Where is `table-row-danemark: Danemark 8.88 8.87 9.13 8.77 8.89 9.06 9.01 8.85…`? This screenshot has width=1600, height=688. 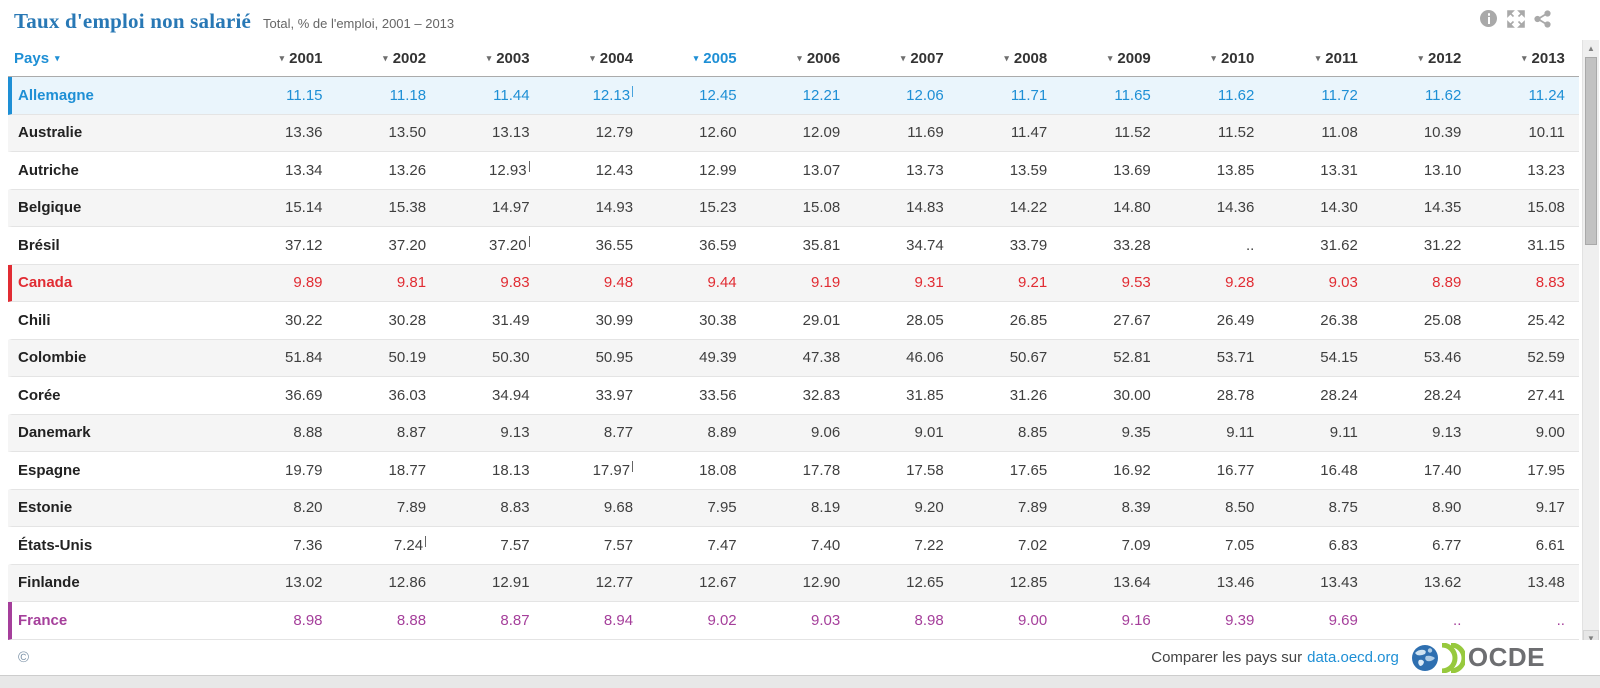 table-row-danemark: Danemark 8.88 8.87 9.13 8.77 8.89 9.06 9.01 8.85… is located at coordinates (793, 433).